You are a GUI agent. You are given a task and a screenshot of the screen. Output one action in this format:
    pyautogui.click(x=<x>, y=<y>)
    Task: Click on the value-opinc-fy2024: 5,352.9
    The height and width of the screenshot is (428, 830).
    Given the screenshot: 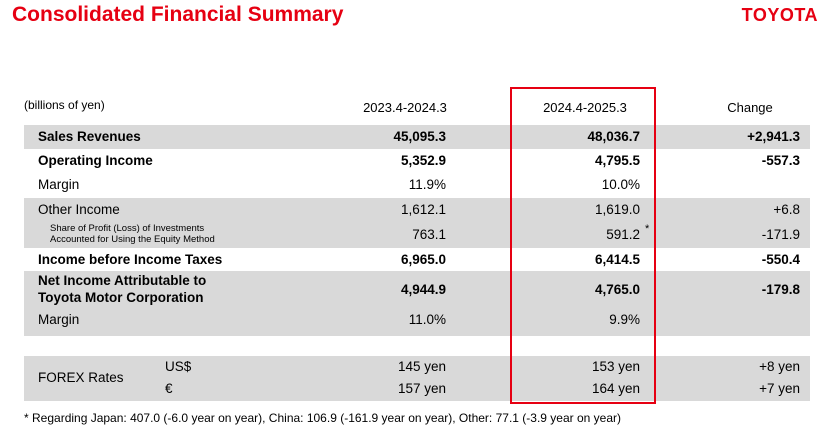 What is the action you would take?
    pyautogui.click(x=423, y=160)
    